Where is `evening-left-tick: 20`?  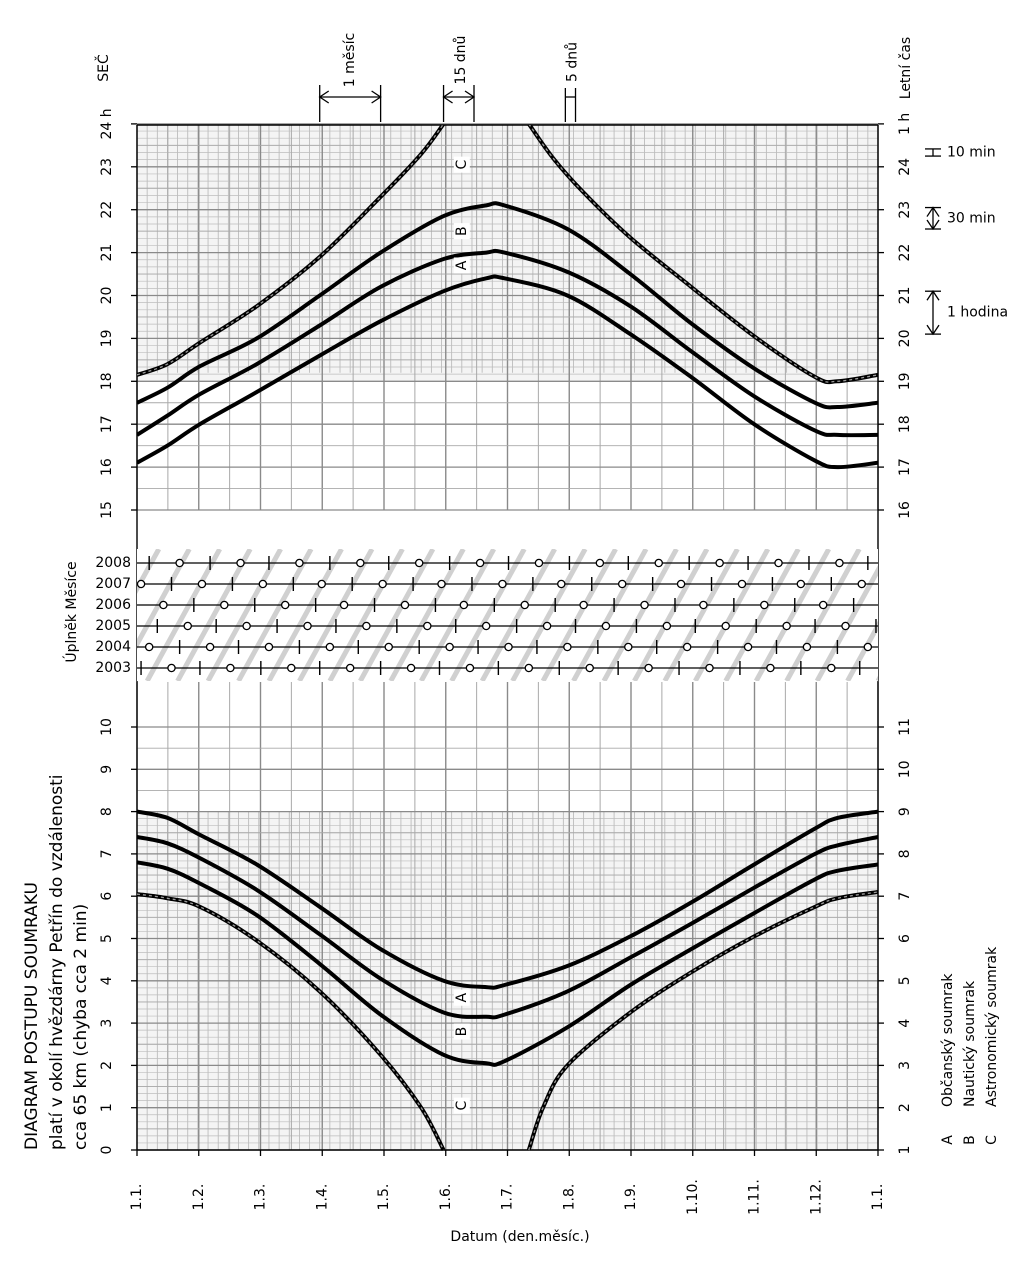
evening-left-tick: 20 is located at coordinates (107, 296).